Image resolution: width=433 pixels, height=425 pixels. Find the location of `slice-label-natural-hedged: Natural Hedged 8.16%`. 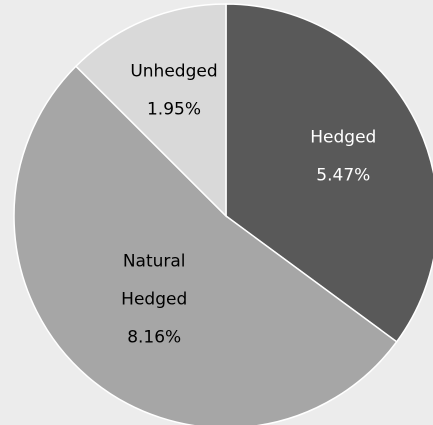

slice-label-natural-hedged: Natural Hedged 8.16% is located at coordinates (154, 300).